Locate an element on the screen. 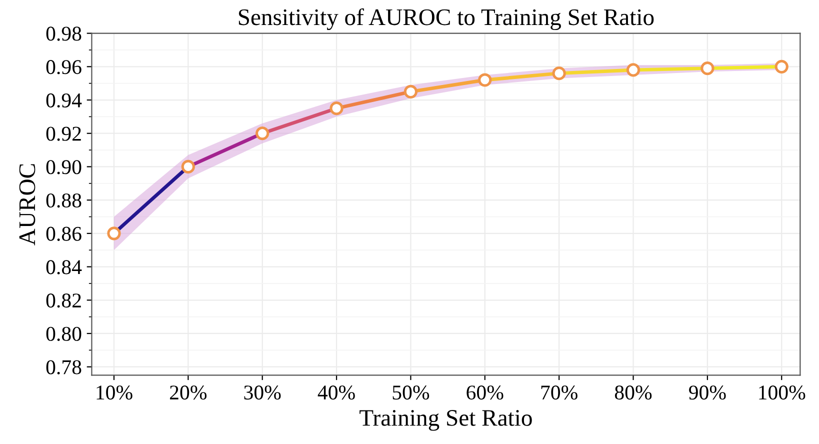  y-tick-label: 0.98 is located at coordinates (64, 33).